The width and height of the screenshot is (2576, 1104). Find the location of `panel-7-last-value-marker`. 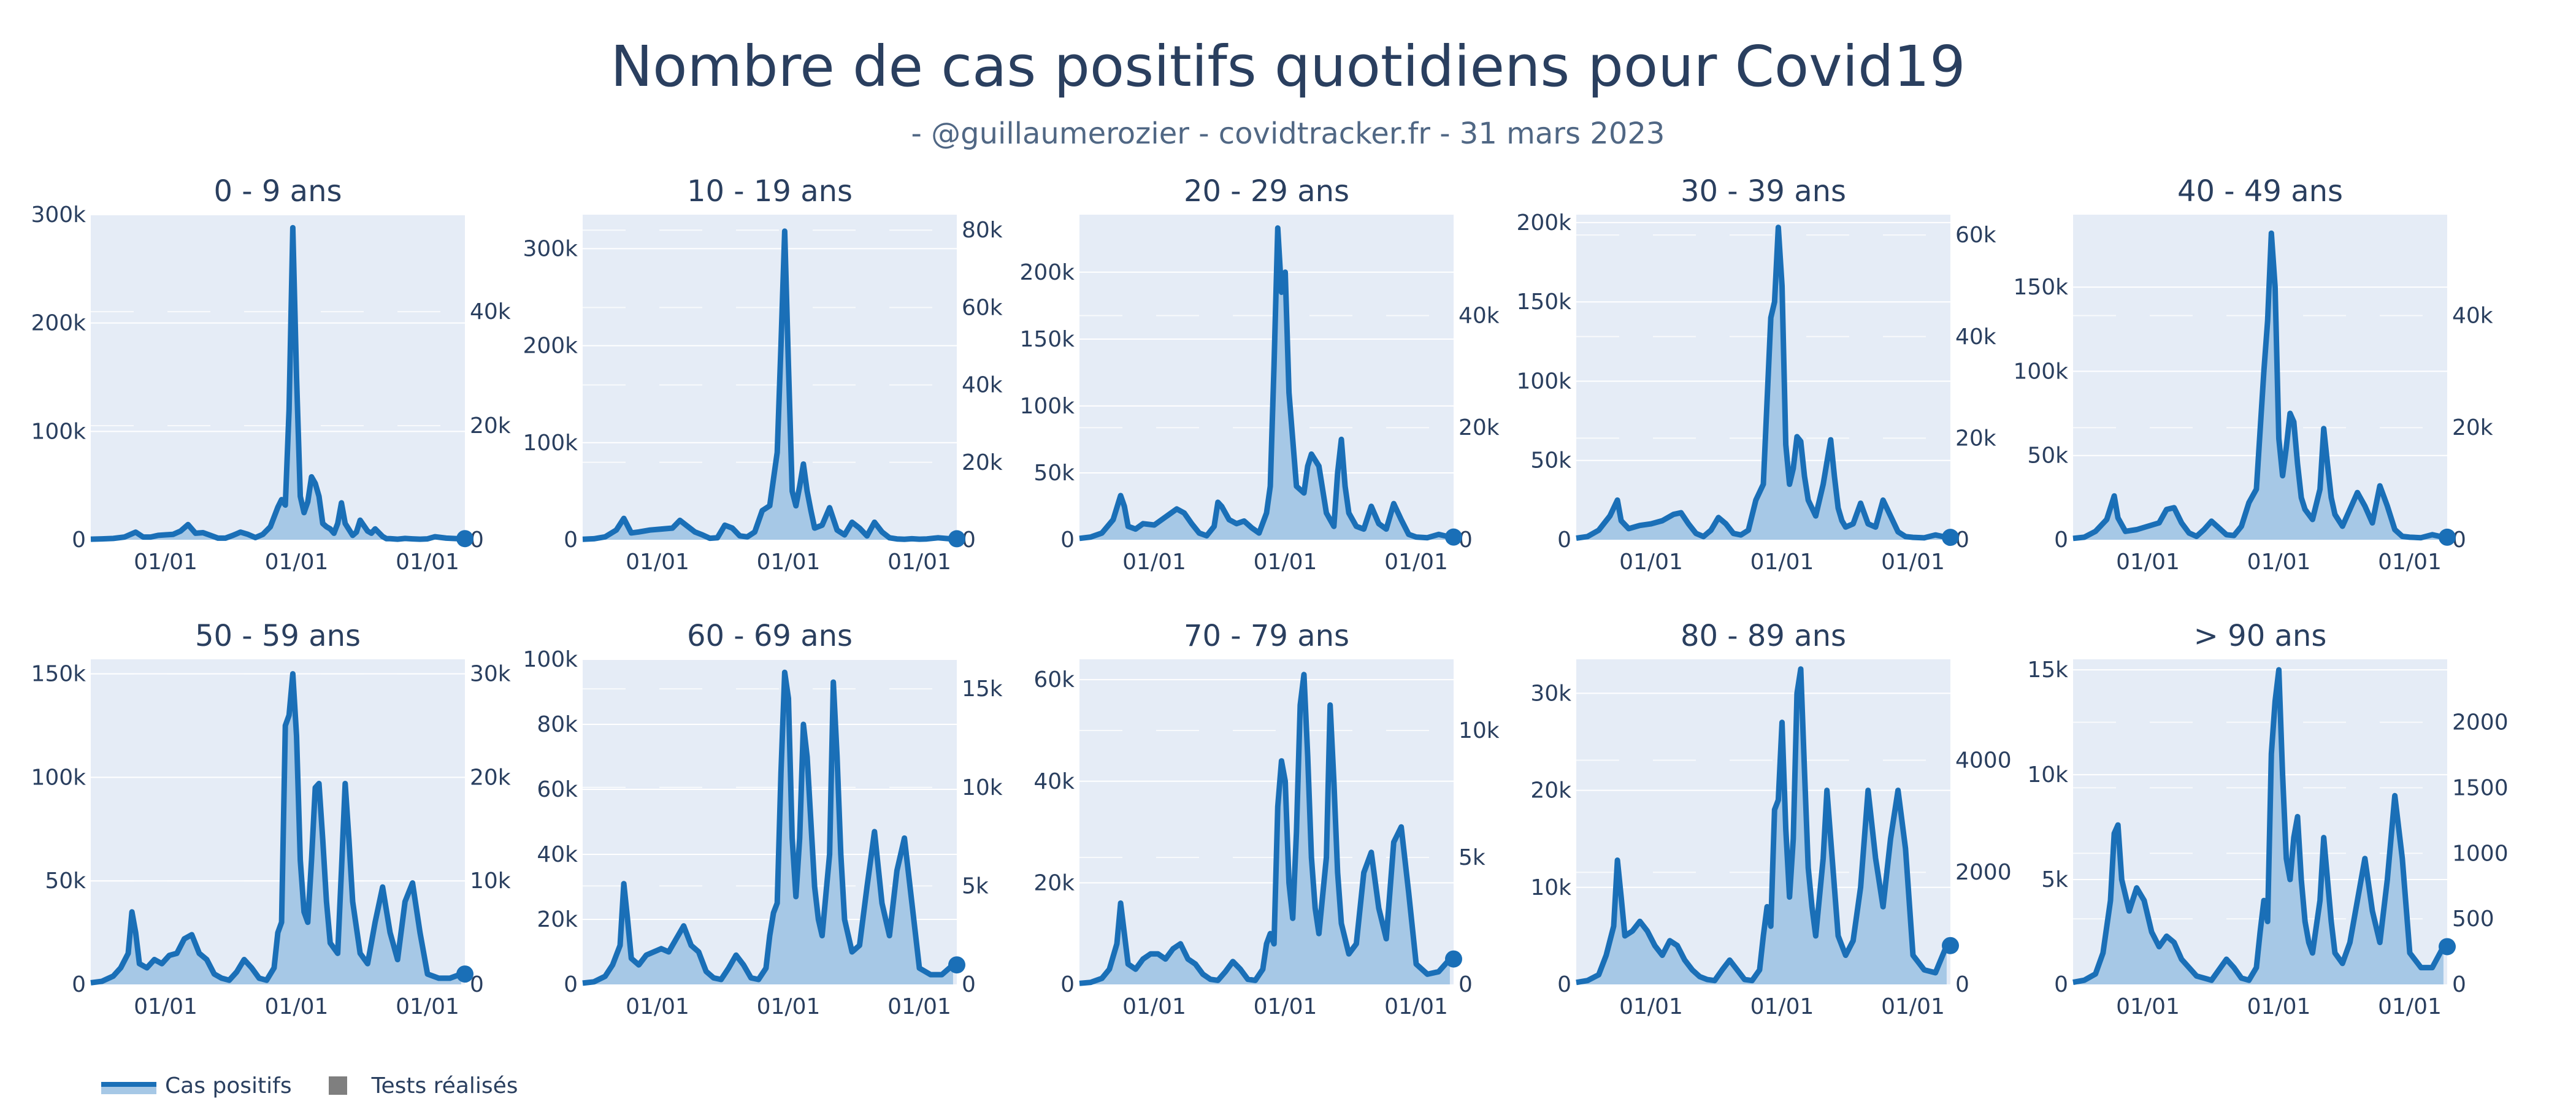

panel-7-last-value-marker is located at coordinates (956, 965).